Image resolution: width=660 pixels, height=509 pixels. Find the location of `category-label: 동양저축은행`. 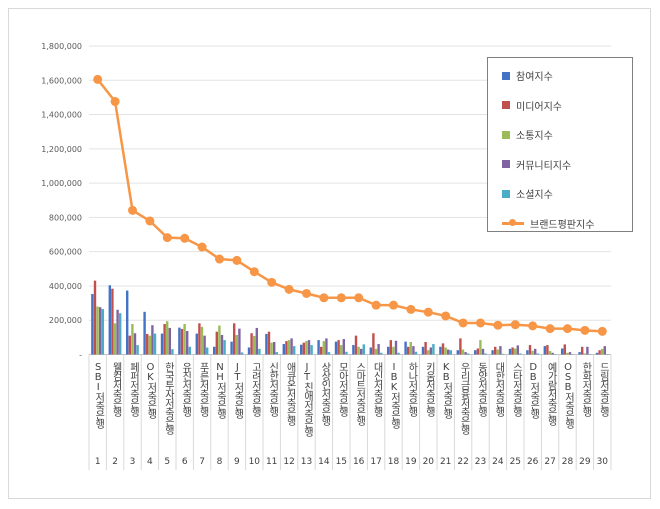

category-label: 동양저축은행 is located at coordinates (481, 389).